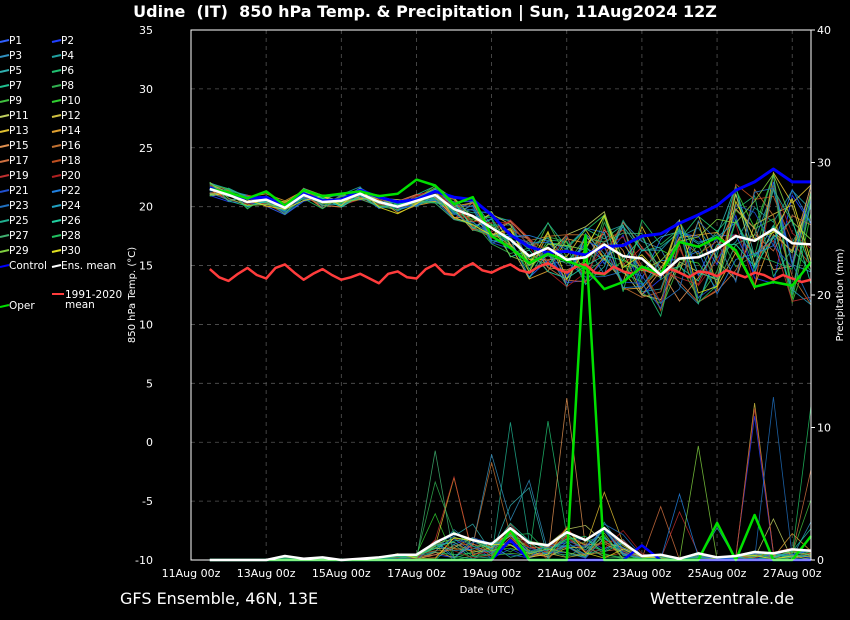 The image size is (850, 620). Describe the element at coordinates (71, 161) in the screenshot. I see `legend-label: P18` at that location.